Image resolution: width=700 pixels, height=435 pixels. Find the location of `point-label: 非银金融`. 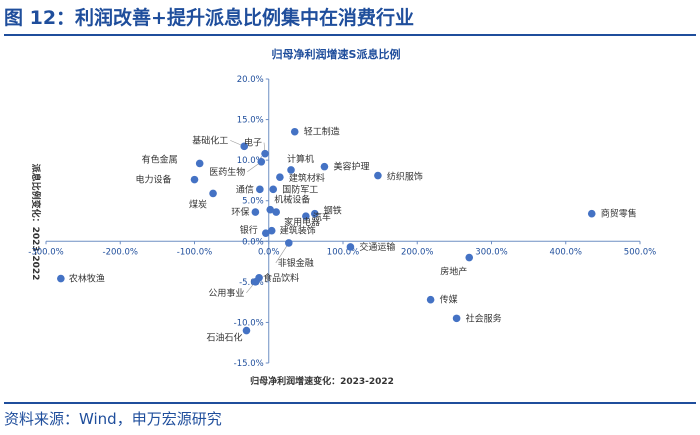

point-label: 非银金融 is located at coordinates (296, 263).